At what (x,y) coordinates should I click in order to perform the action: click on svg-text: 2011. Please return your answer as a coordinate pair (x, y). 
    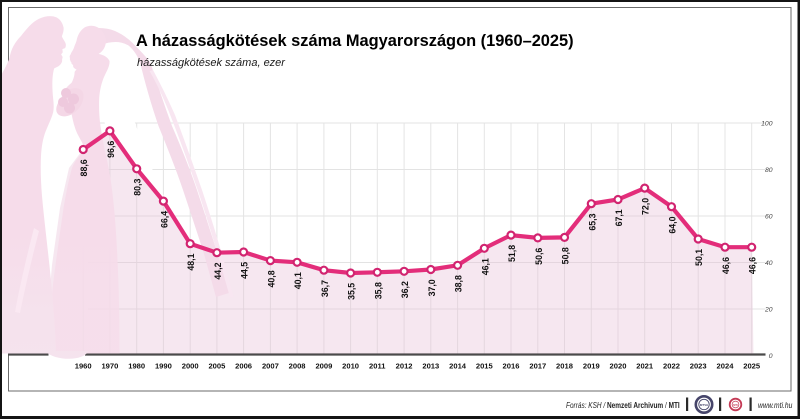
    Looking at the image, I should click on (377, 366).